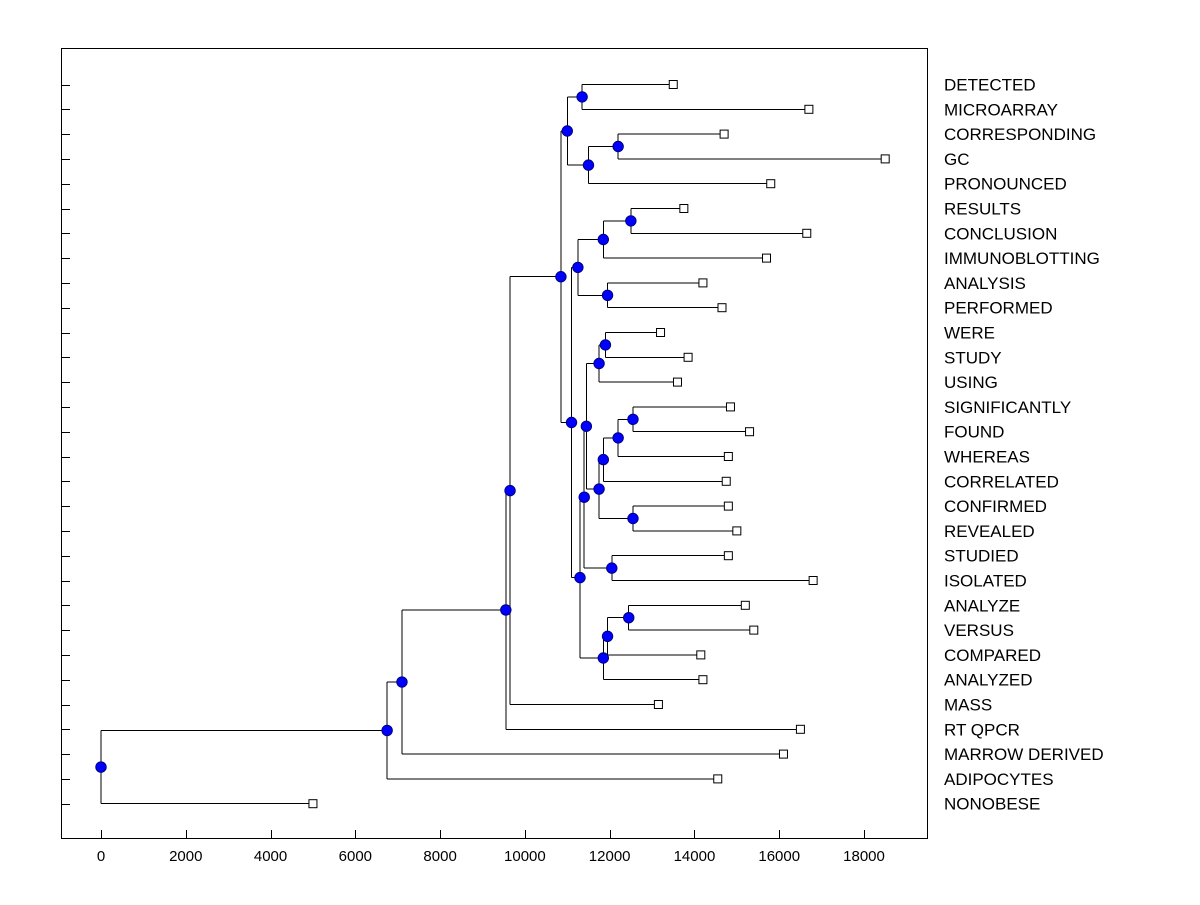  Describe the element at coordinates (998, 308) in the screenshot. I see `leaf-label-performed: PERFORMED` at that location.